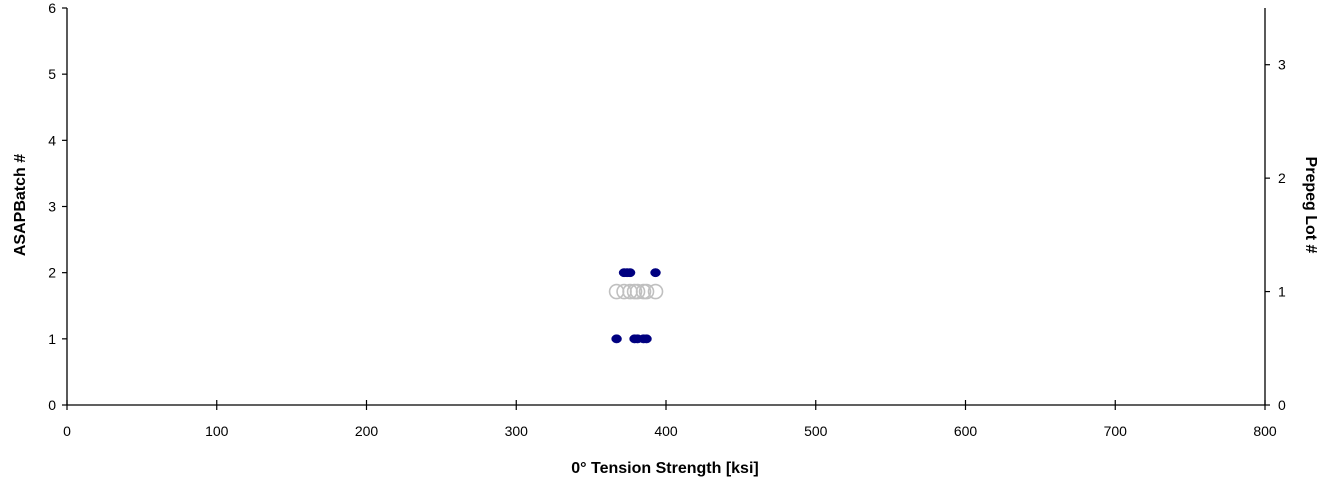 This screenshot has height=486, width=1328. Describe the element at coordinates (217, 431) in the screenshot. I see `x-tick-label: 100` at that location.